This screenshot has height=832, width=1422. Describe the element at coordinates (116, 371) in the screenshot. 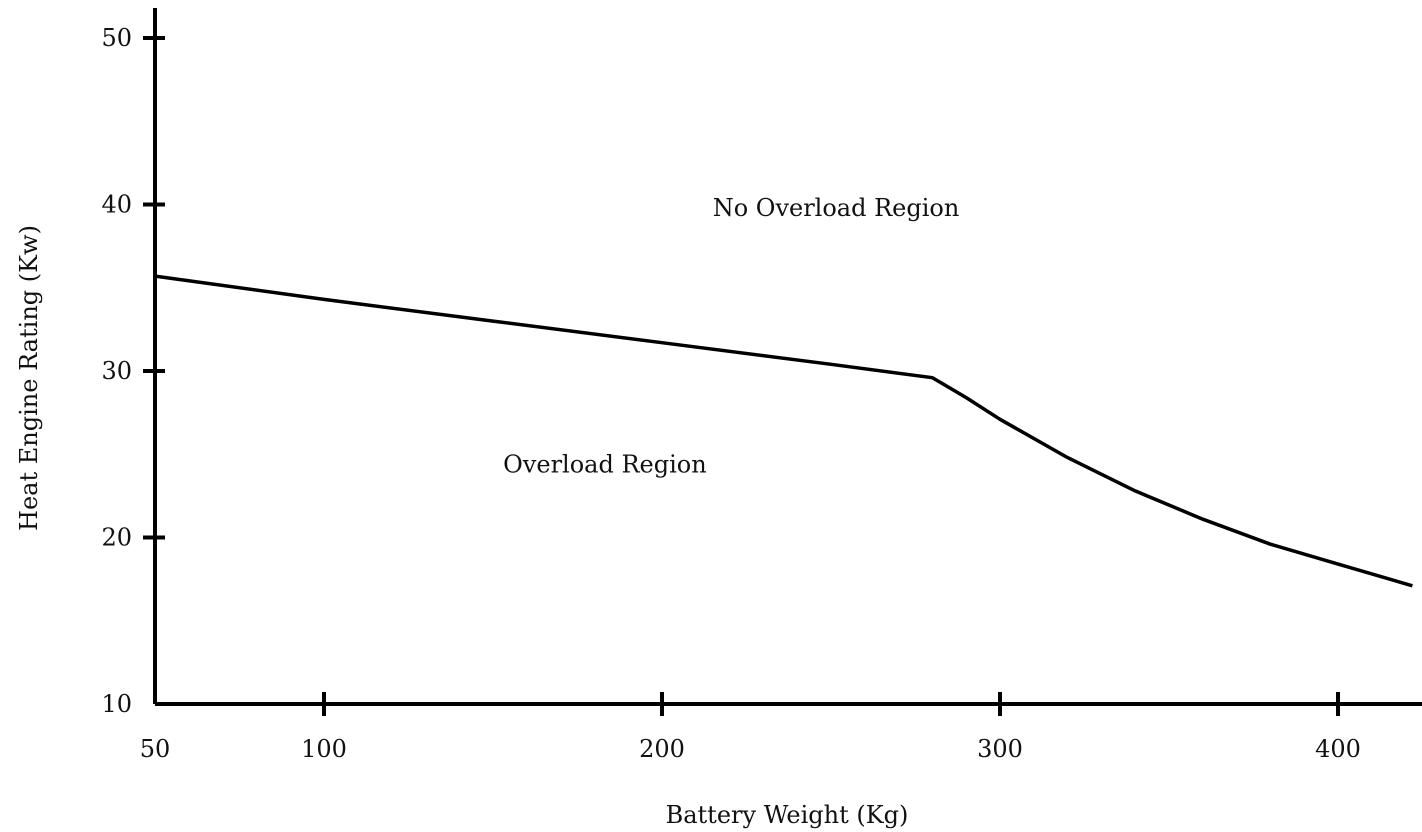

I see `y-tick-label: 30` at that location.